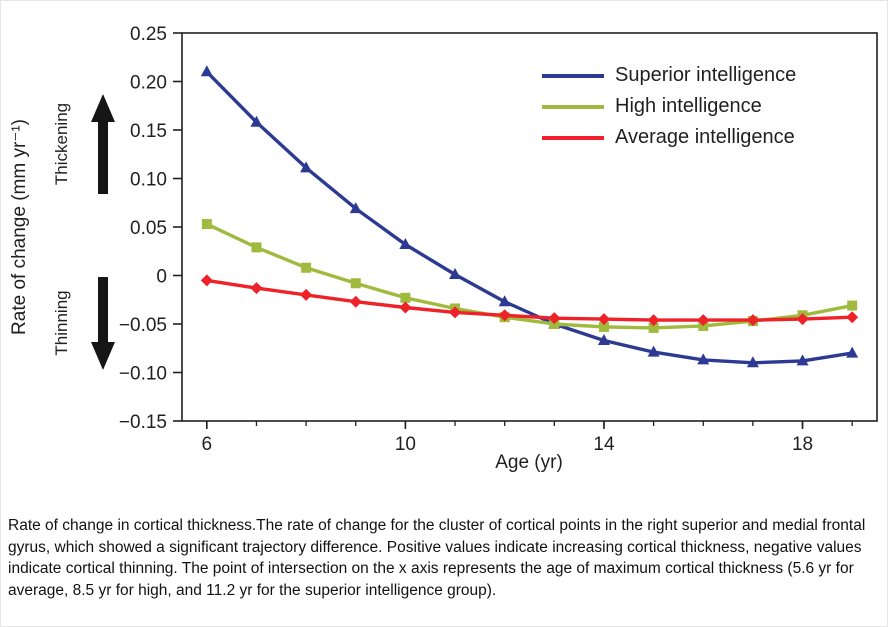 This screenshot has height=627, width=888. Describe the element at coordinates (706, 75) in the screenshot. I see `legend-label-superior: Superior intelligence` at that location.